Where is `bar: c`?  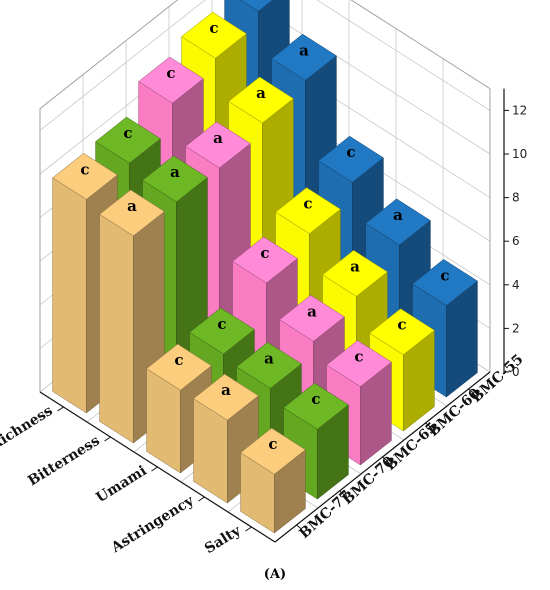
bar: c is located at coordinates (273, 480).